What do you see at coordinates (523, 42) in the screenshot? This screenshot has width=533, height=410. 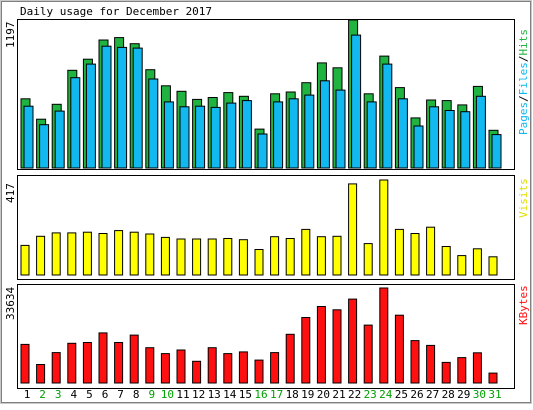 I see `legend-hits: Hits` at bounding box center [523, 42].